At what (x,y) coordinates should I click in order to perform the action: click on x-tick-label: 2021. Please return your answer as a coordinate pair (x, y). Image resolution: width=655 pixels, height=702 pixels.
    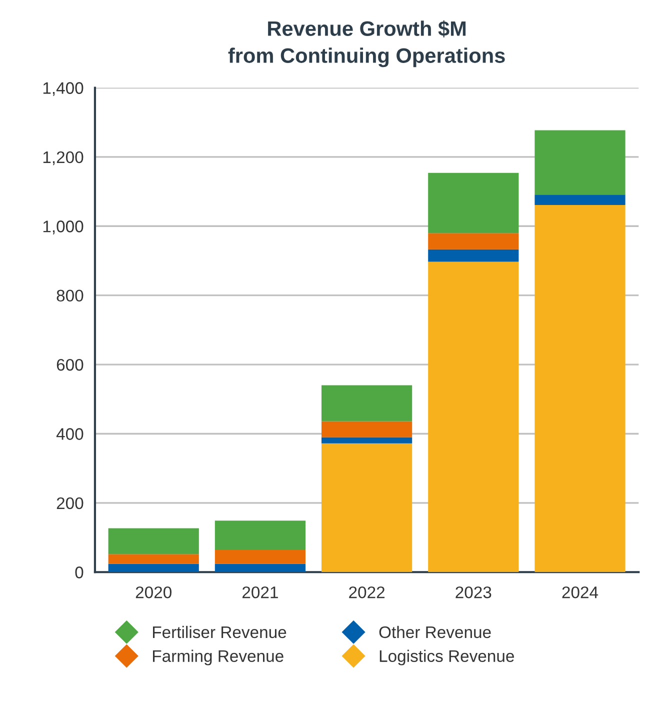
    Looking at the image, I should click on (260, 592).